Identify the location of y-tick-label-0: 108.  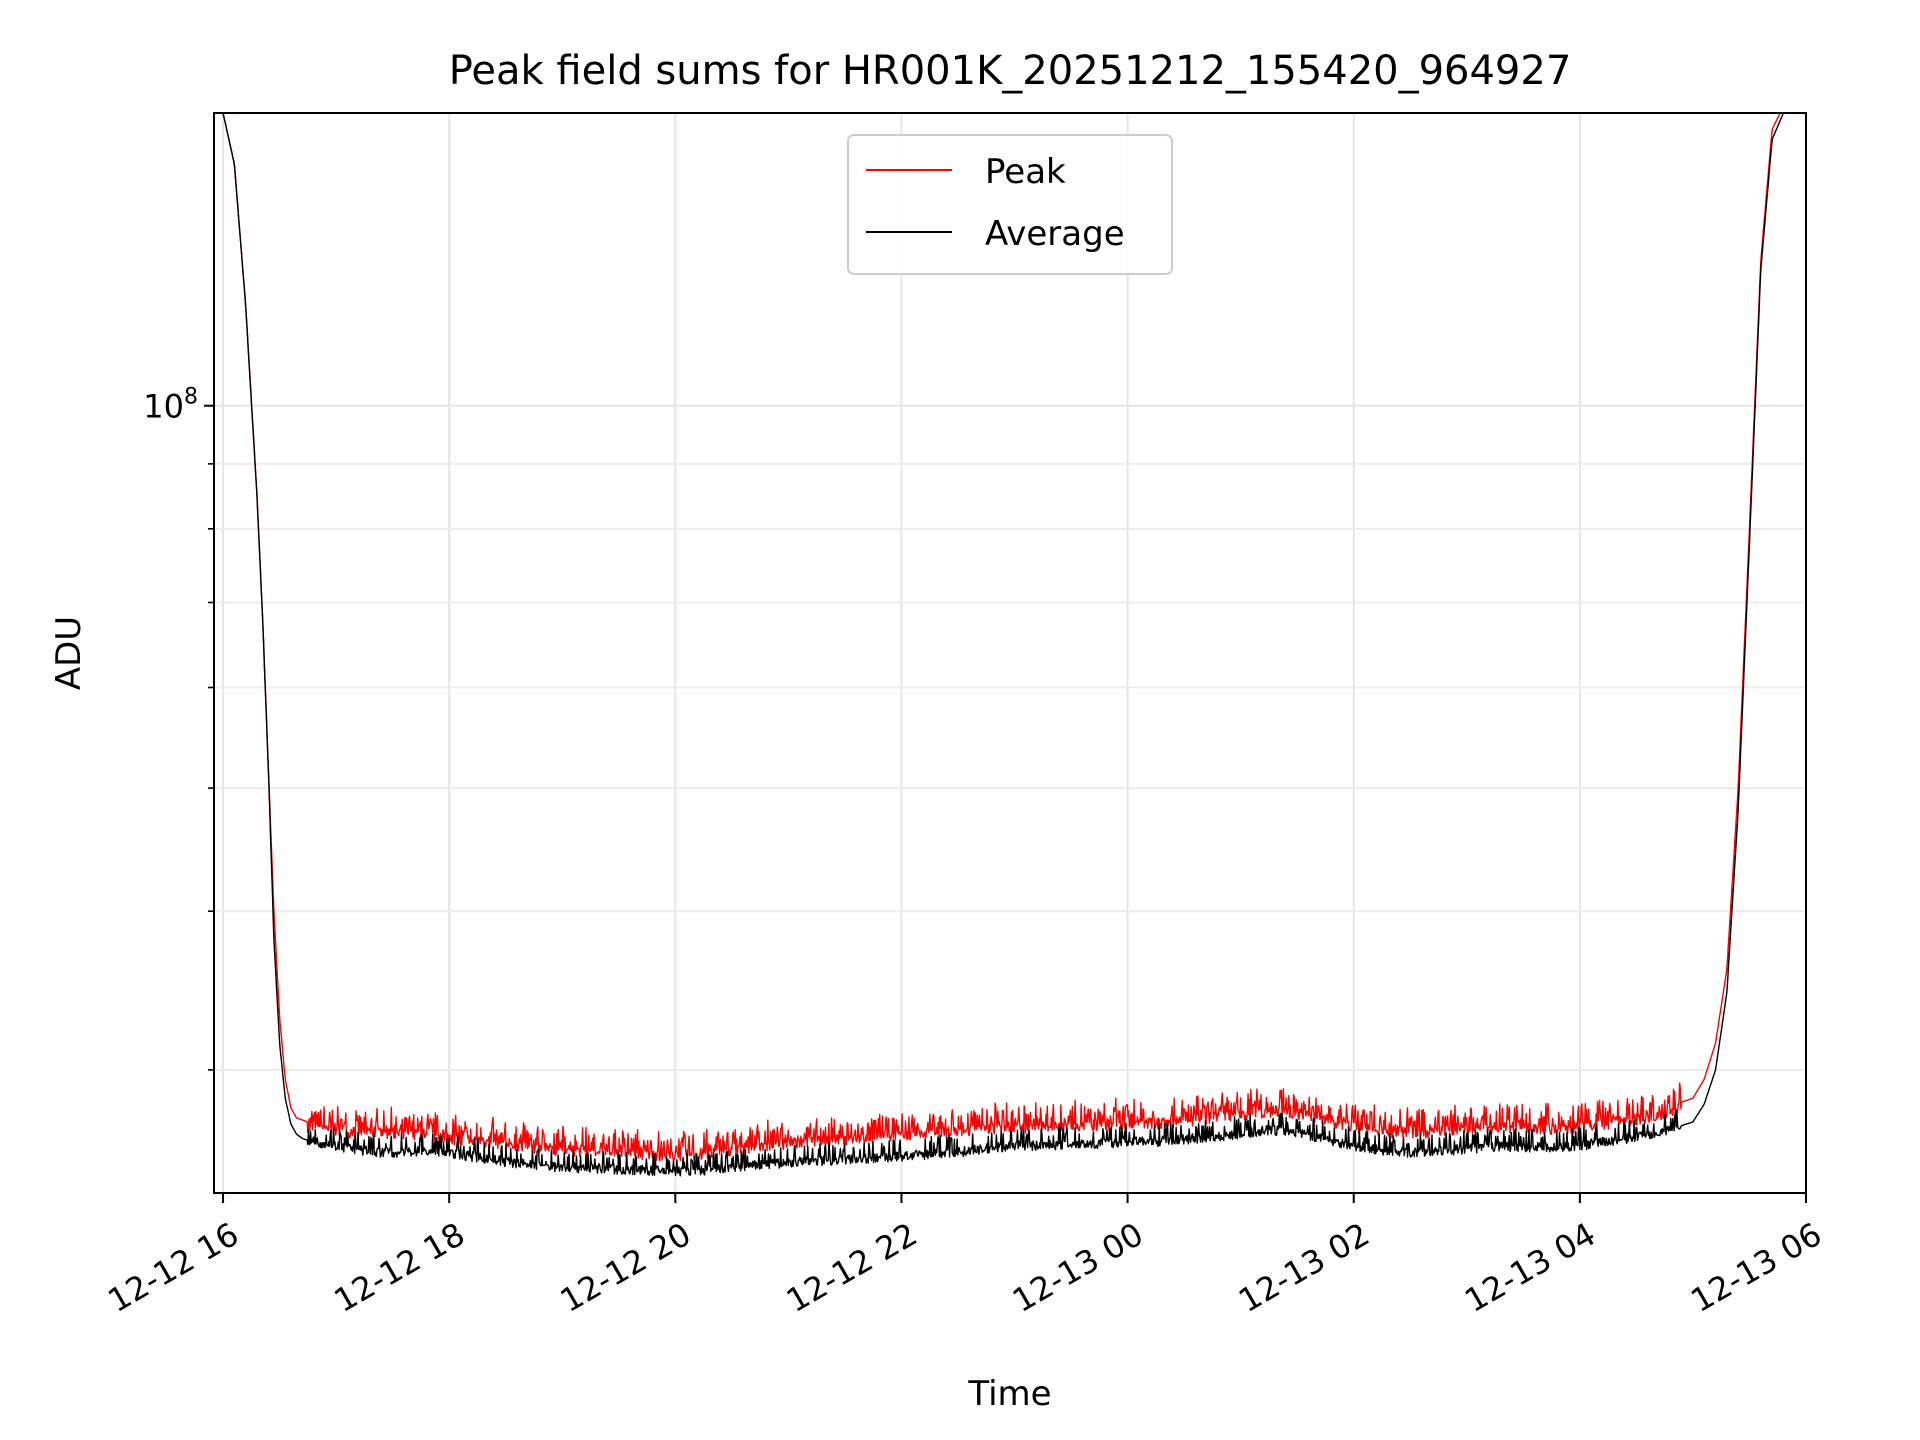
(170, 405).